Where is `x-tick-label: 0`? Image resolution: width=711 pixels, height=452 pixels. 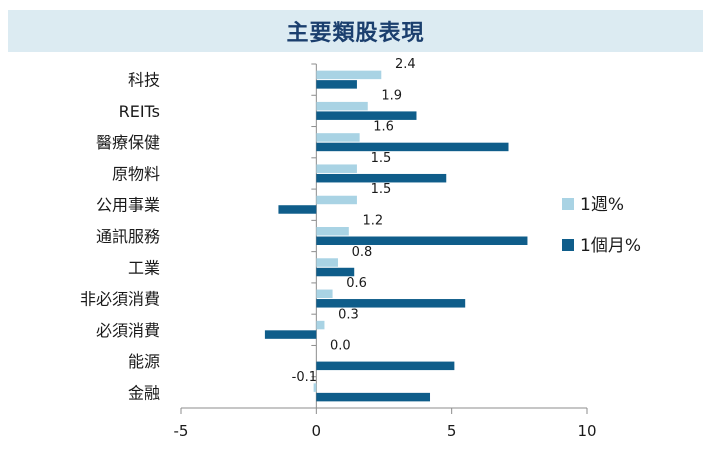 x-tick-label: 0 is located at coordinates (317, 431).